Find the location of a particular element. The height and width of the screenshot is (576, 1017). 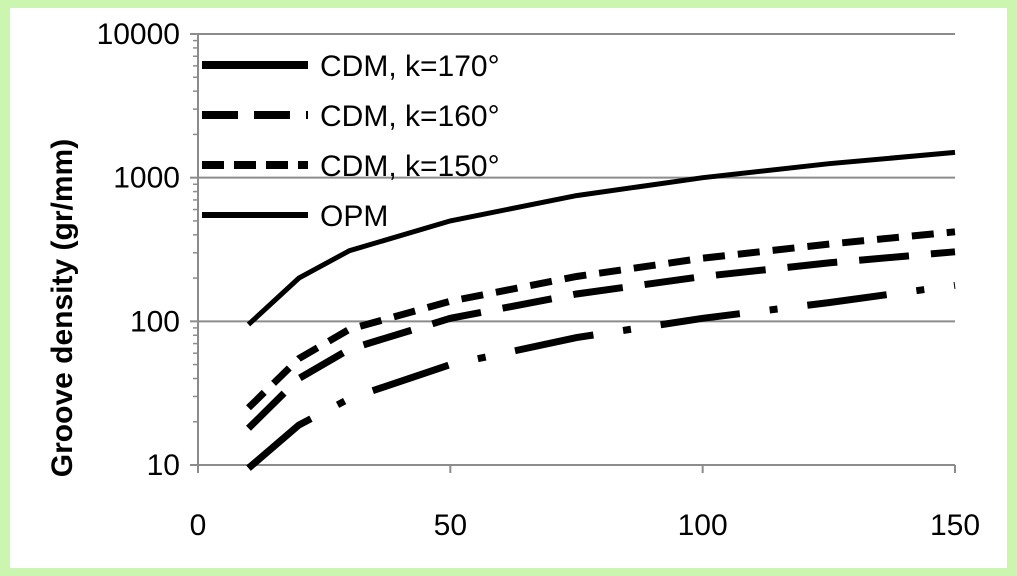

x-tick-label: 50 is located at coordinates (450, 525).